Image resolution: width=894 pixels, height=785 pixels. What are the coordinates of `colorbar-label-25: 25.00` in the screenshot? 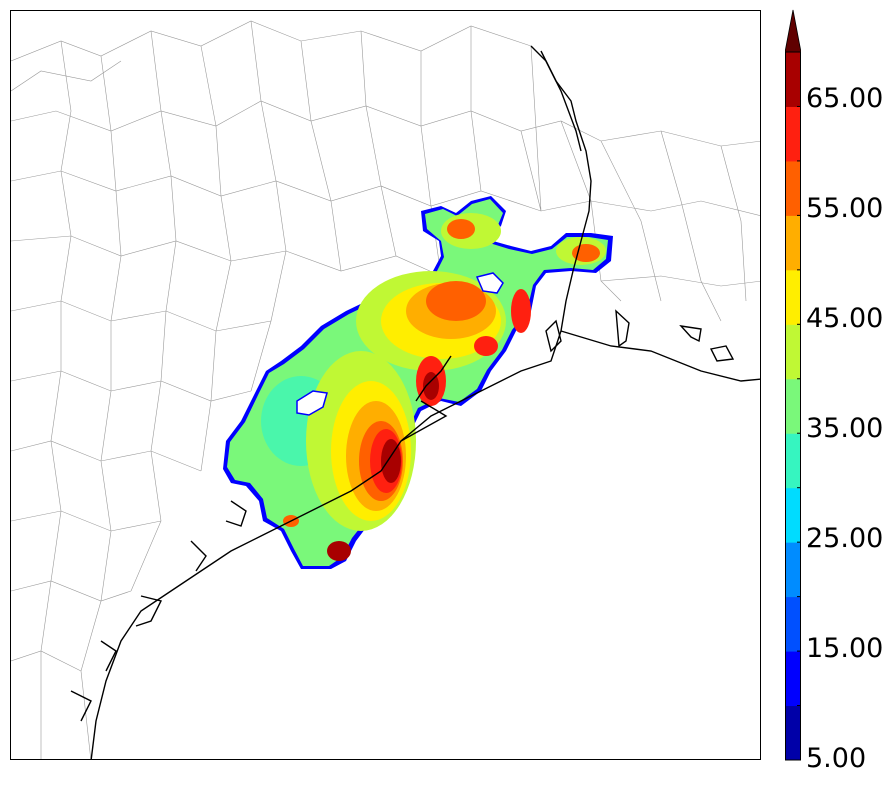 It's located at (845, 538).